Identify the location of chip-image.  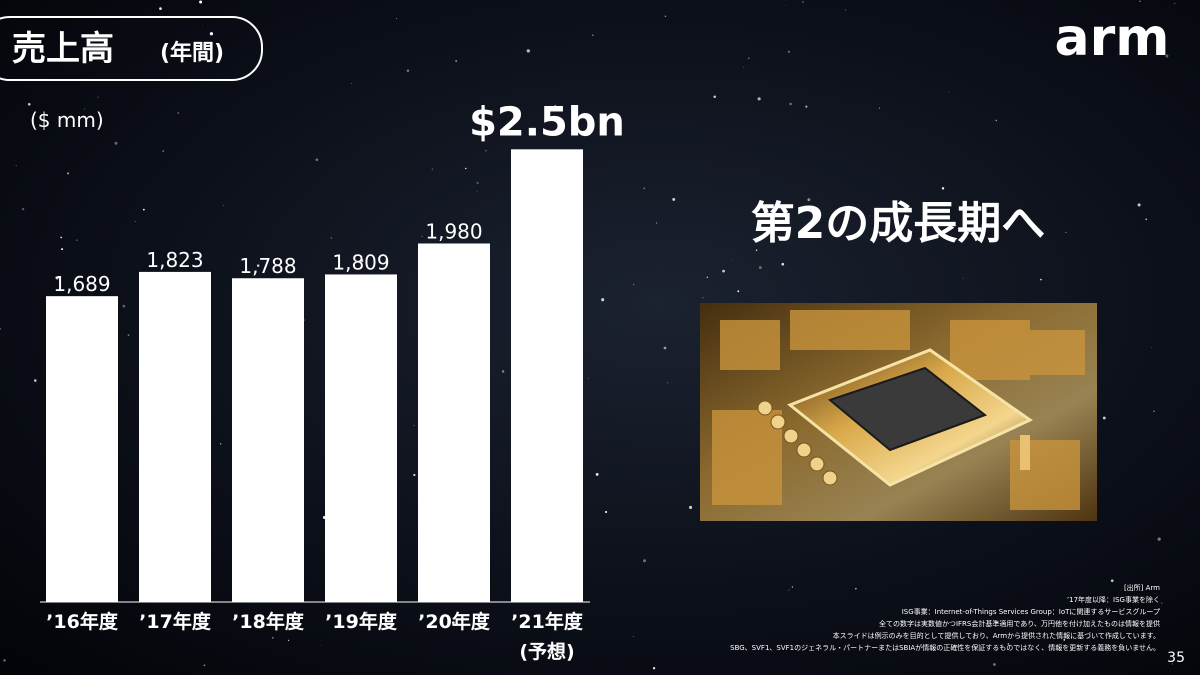
(898, 412).